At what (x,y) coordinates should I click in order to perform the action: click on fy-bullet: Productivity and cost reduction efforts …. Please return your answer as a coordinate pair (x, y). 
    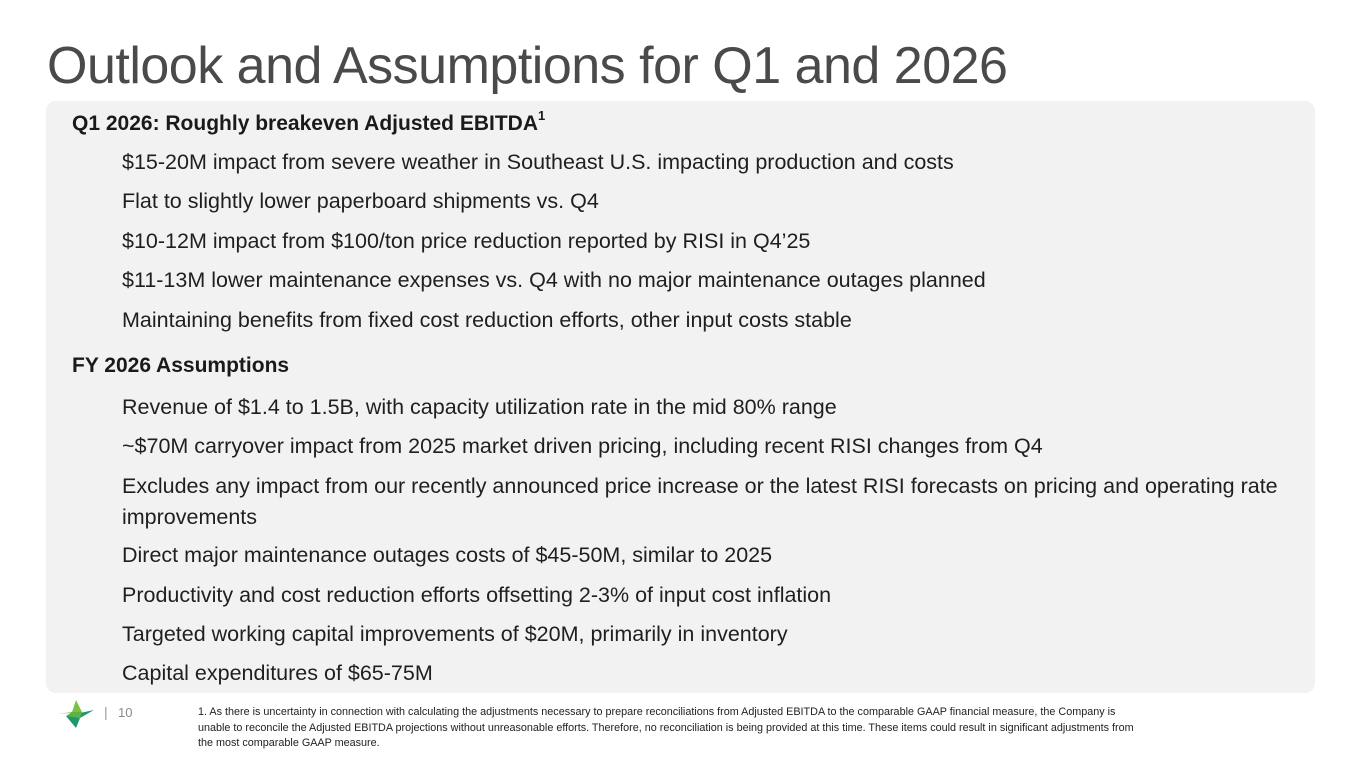
    Looking at the image, I should click on (477, 595).